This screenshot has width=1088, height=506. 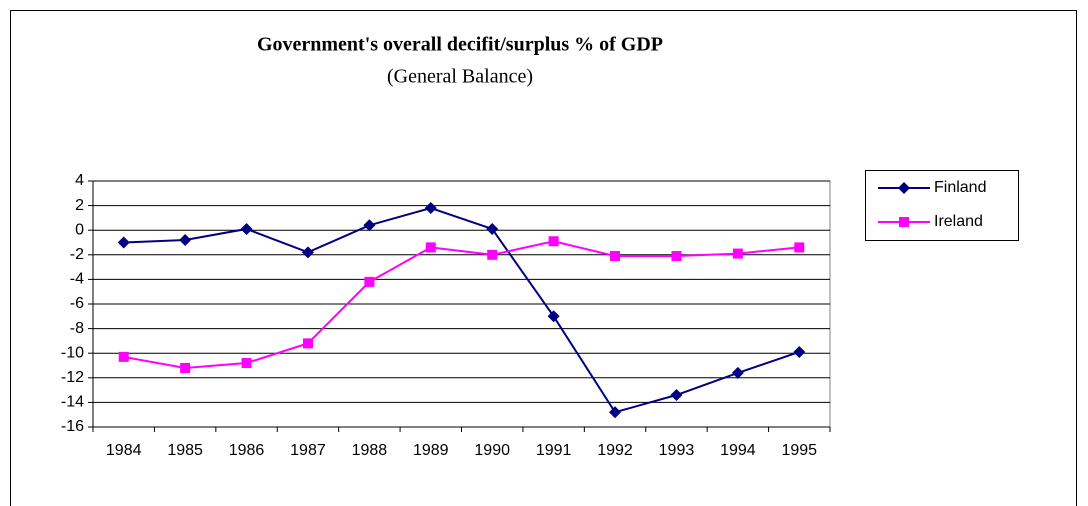 I want to click on y-tick-label: 2, so click(x=79, y=205).